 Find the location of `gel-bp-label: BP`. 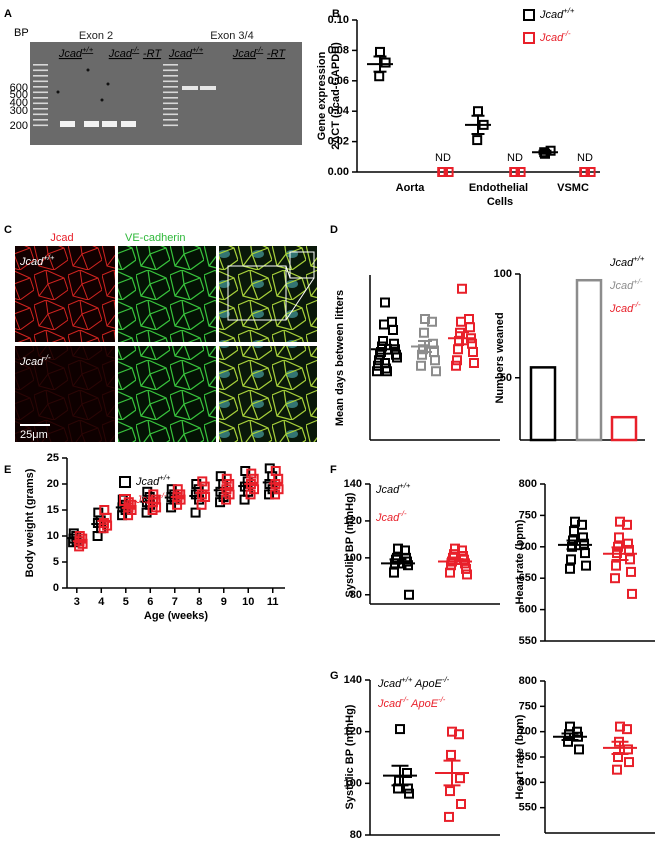

gel-bp-label: BP is located at coordinates (21, 33).